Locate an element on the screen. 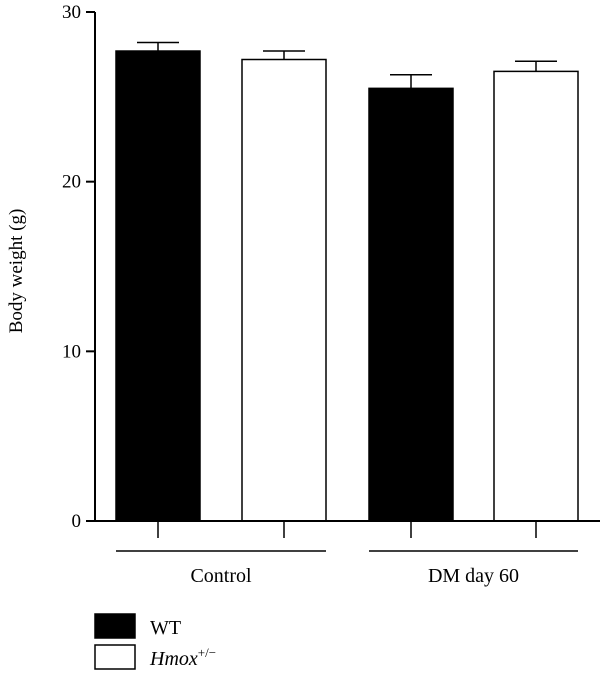  y-tick-label: 20 is located at coordinates (71, 182).